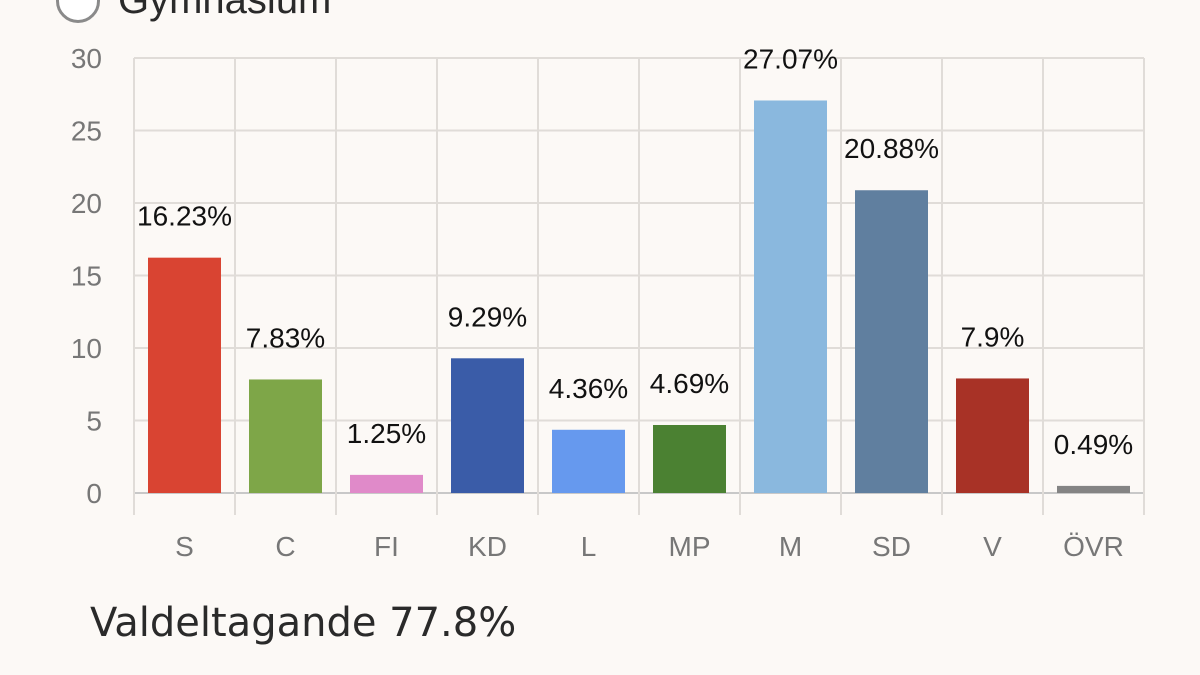  I want to click on bar-s, so click(184, 375).